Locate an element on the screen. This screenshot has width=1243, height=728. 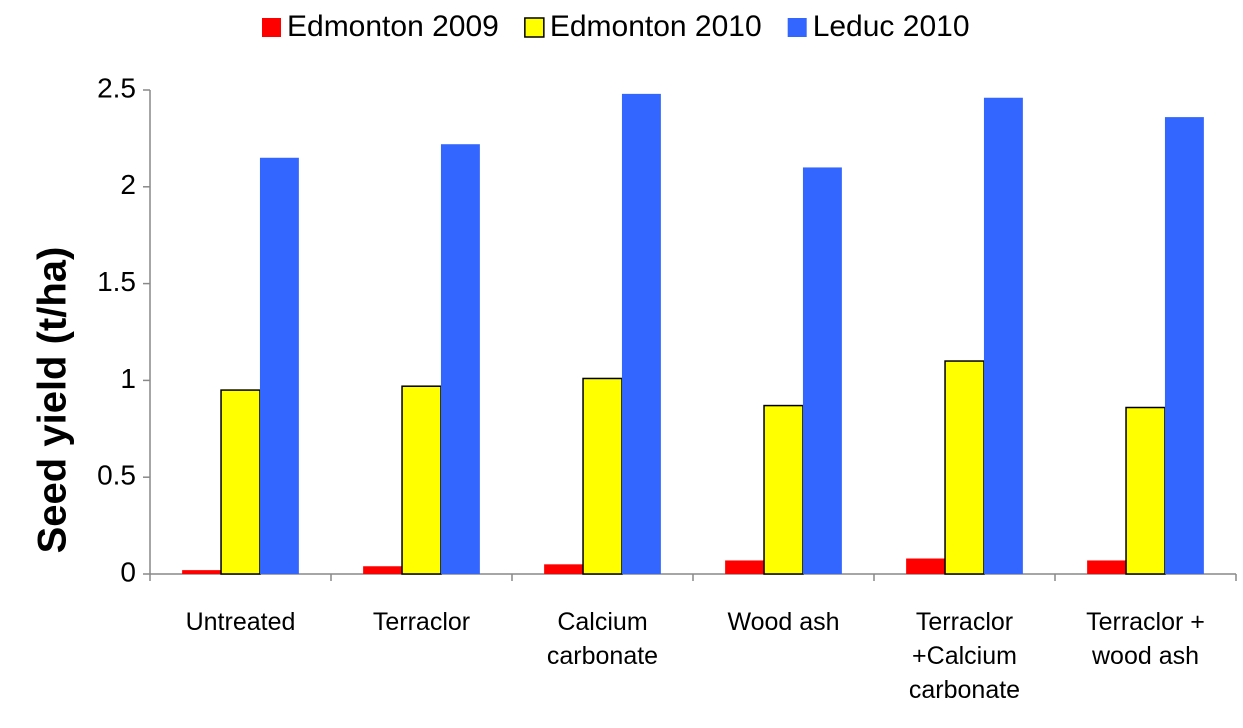
x-tick-label: Wood ash is located at coordinates (783, 622).